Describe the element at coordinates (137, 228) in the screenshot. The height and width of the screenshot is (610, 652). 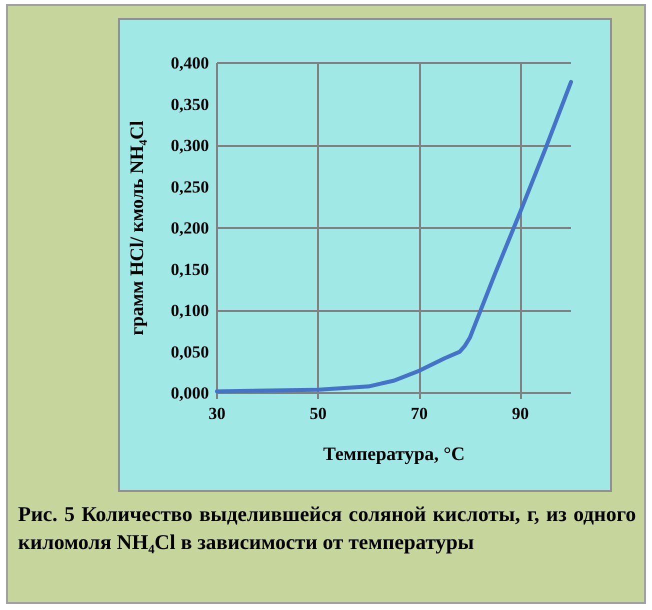
I see `y-axis-title: грамм HCl/ кмоль NH₄Cl` at that location.